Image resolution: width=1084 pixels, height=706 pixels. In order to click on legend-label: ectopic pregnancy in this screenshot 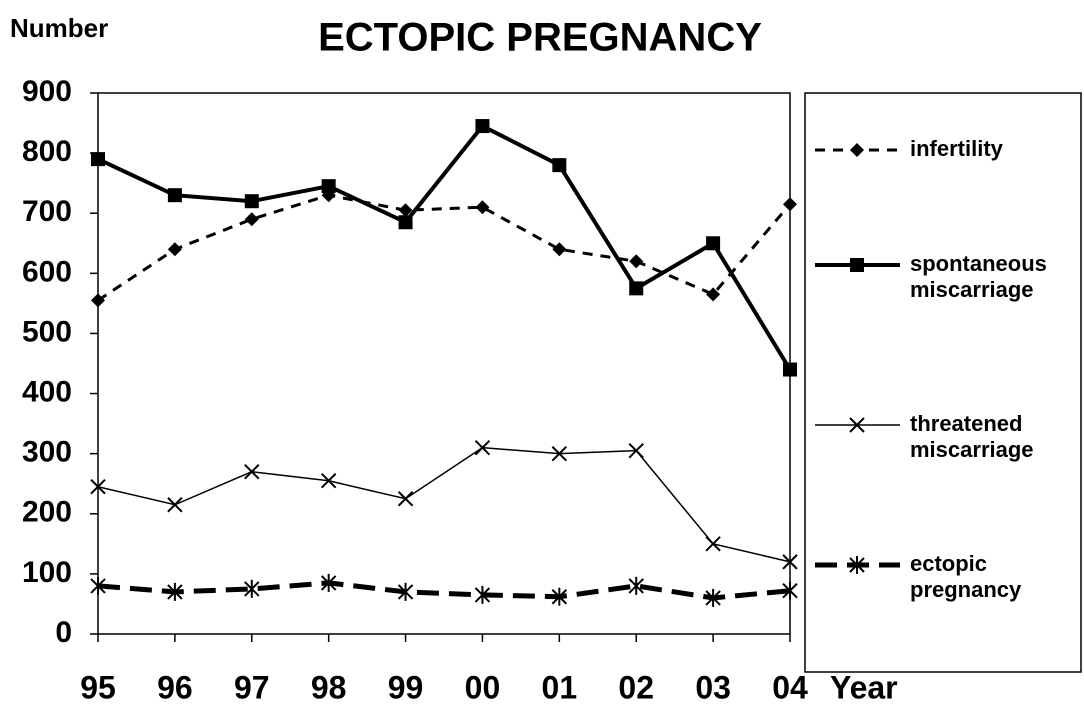, I will do `click(966, 576)`.